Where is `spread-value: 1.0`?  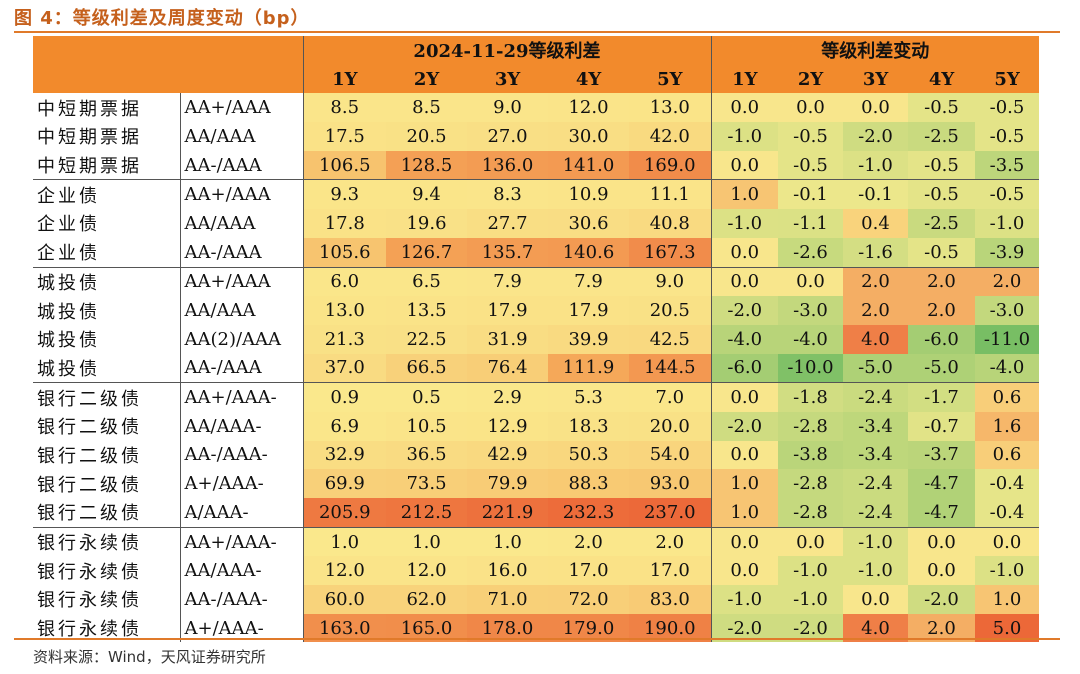
spread-value: 1.0 is located at coordinates (344, 541).